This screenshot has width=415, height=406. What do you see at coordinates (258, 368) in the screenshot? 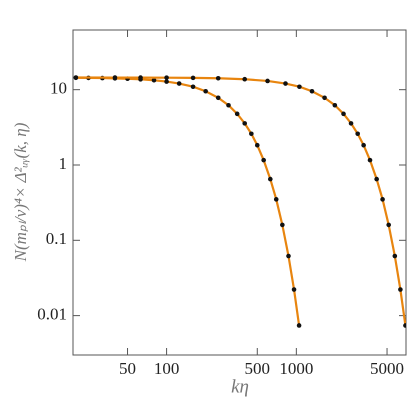
I see `x-tick-label: 500` at bounding box center [258, 368].